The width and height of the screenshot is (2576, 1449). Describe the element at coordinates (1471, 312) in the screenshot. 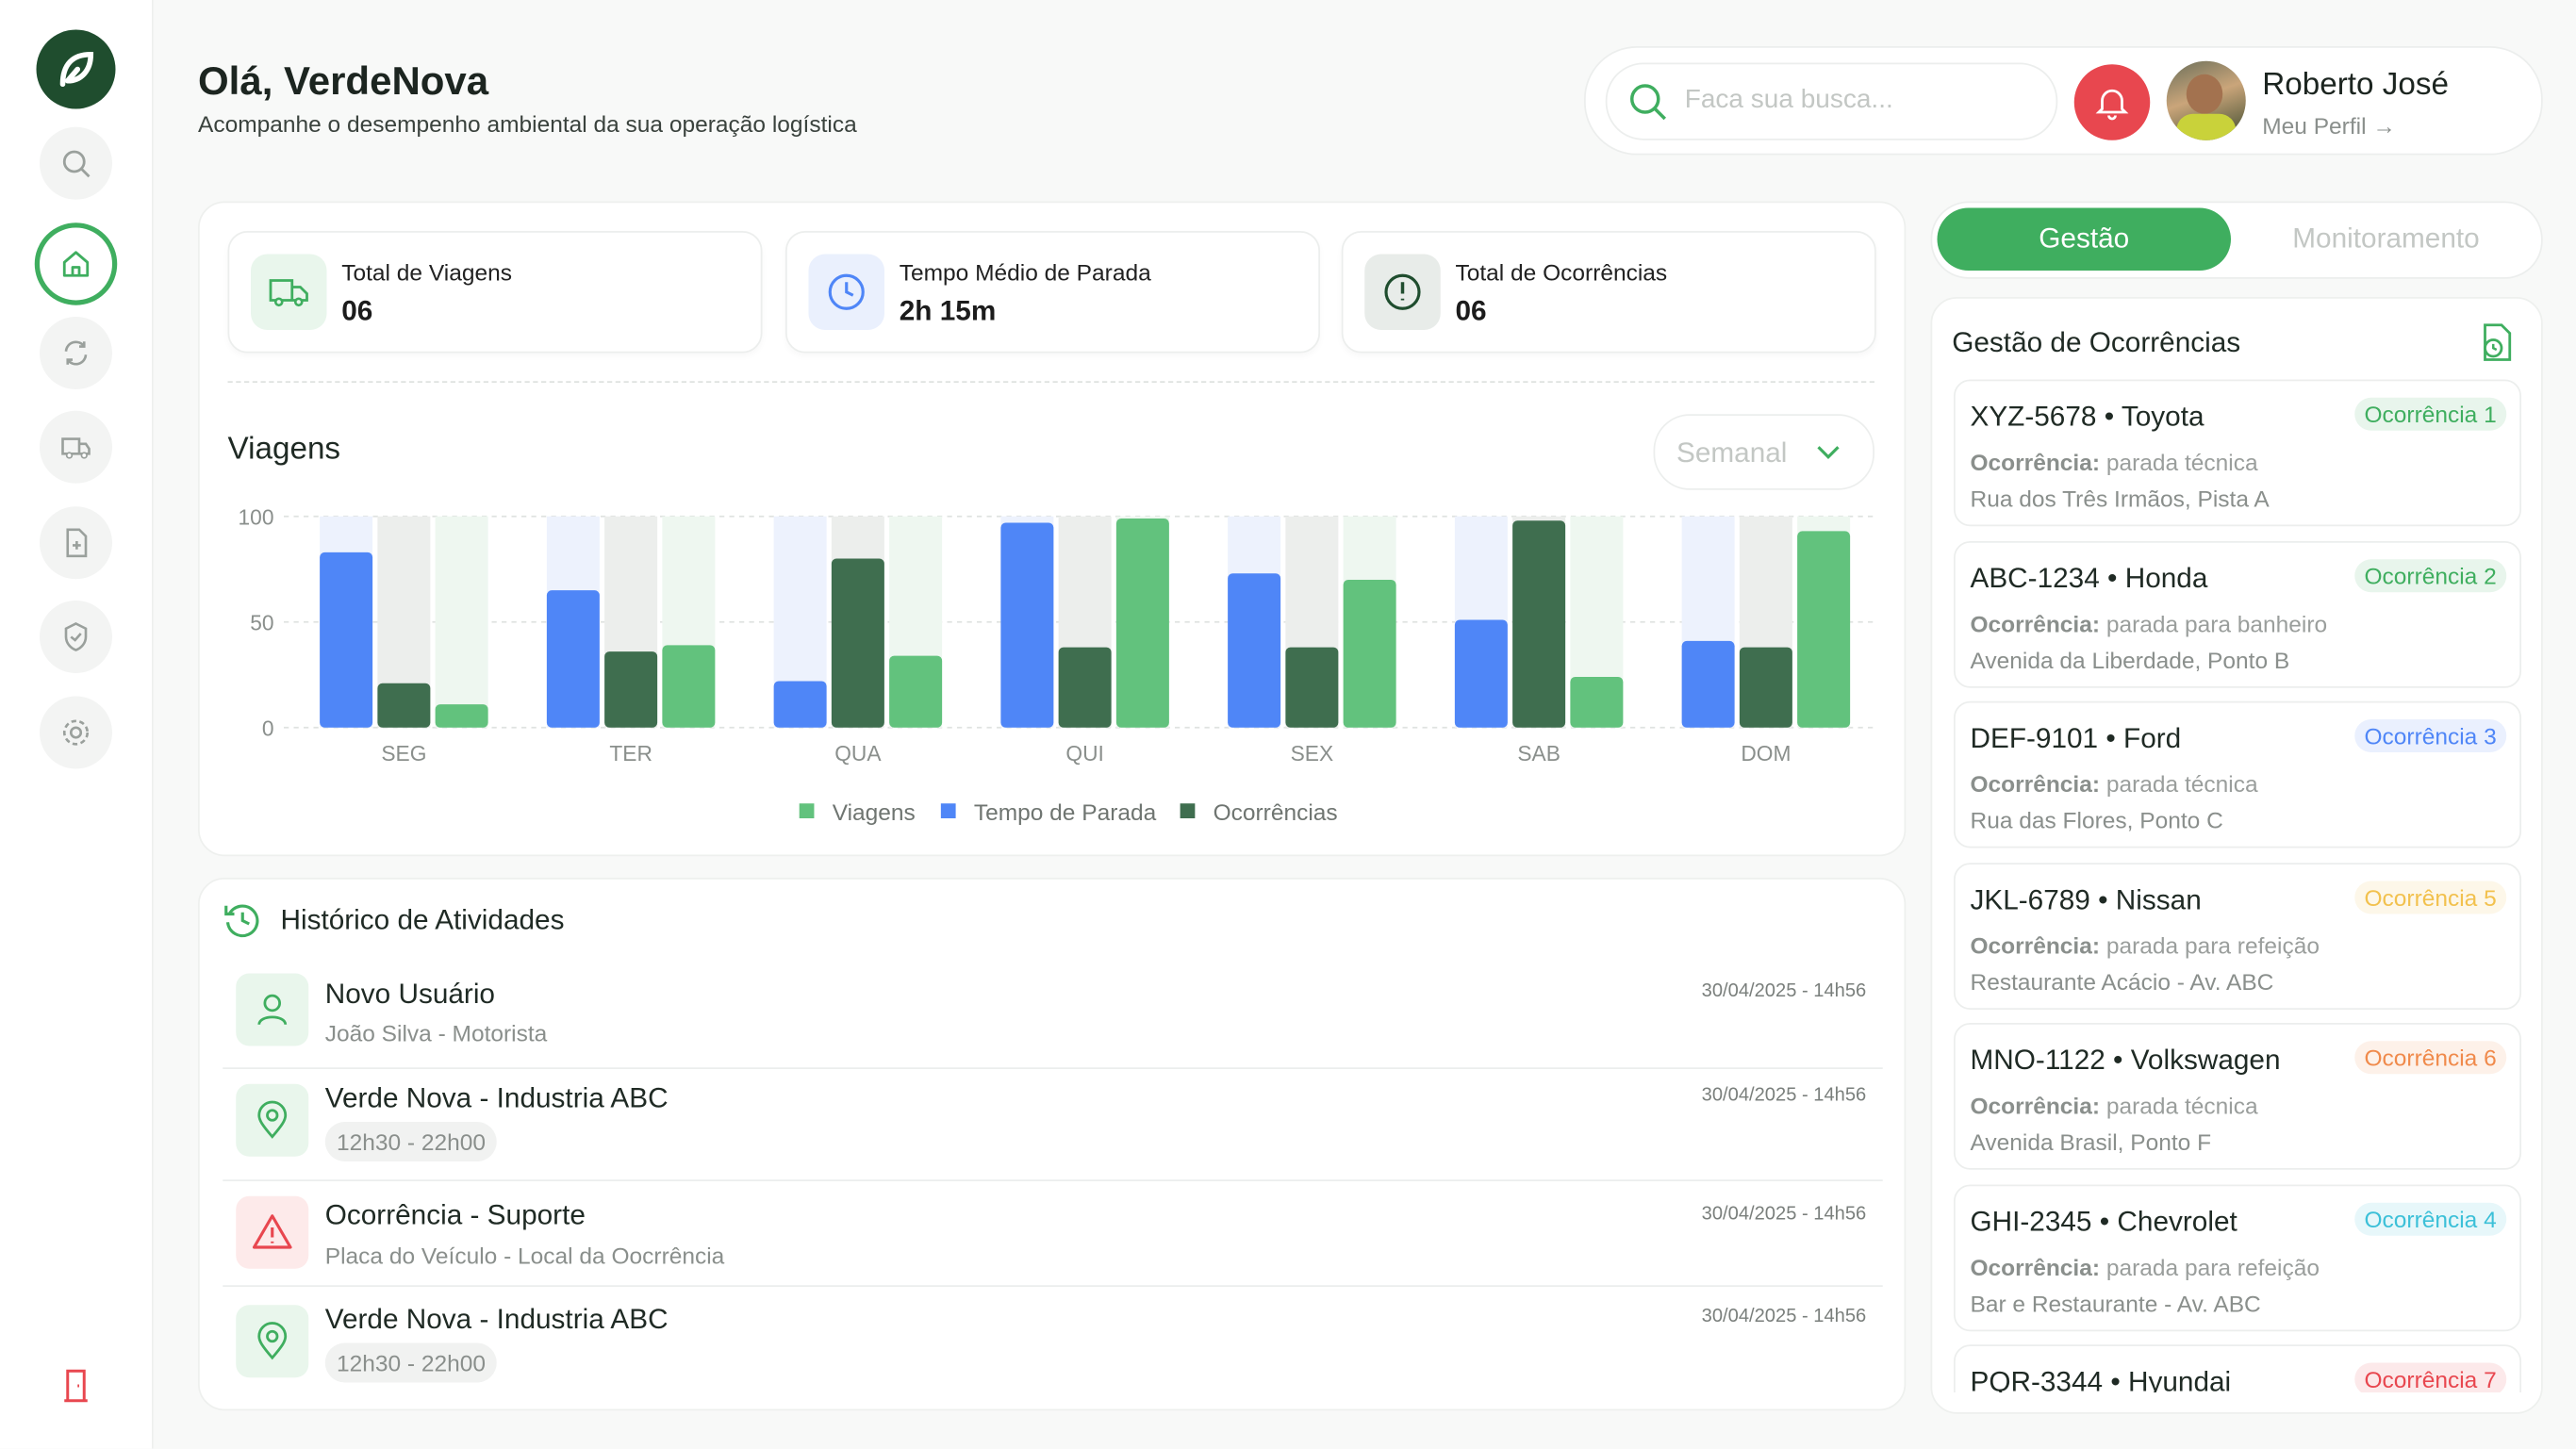

I see `stat-value: 06` at that location.